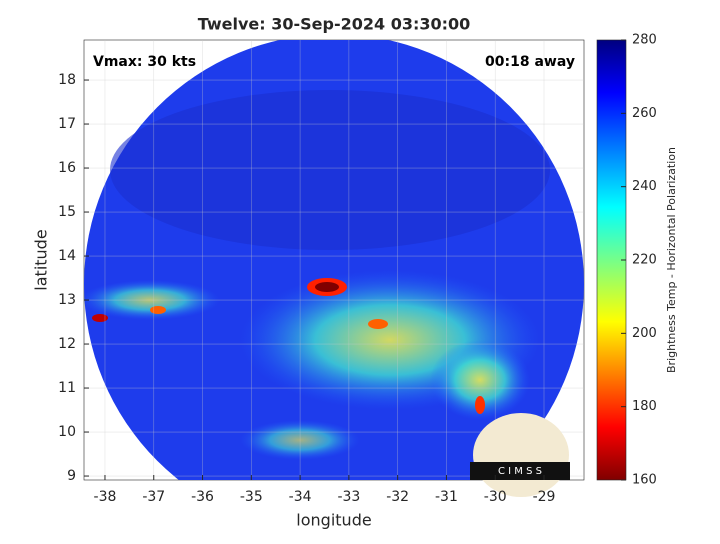  I want to click on logo: C I M S S, so click(520, 455).